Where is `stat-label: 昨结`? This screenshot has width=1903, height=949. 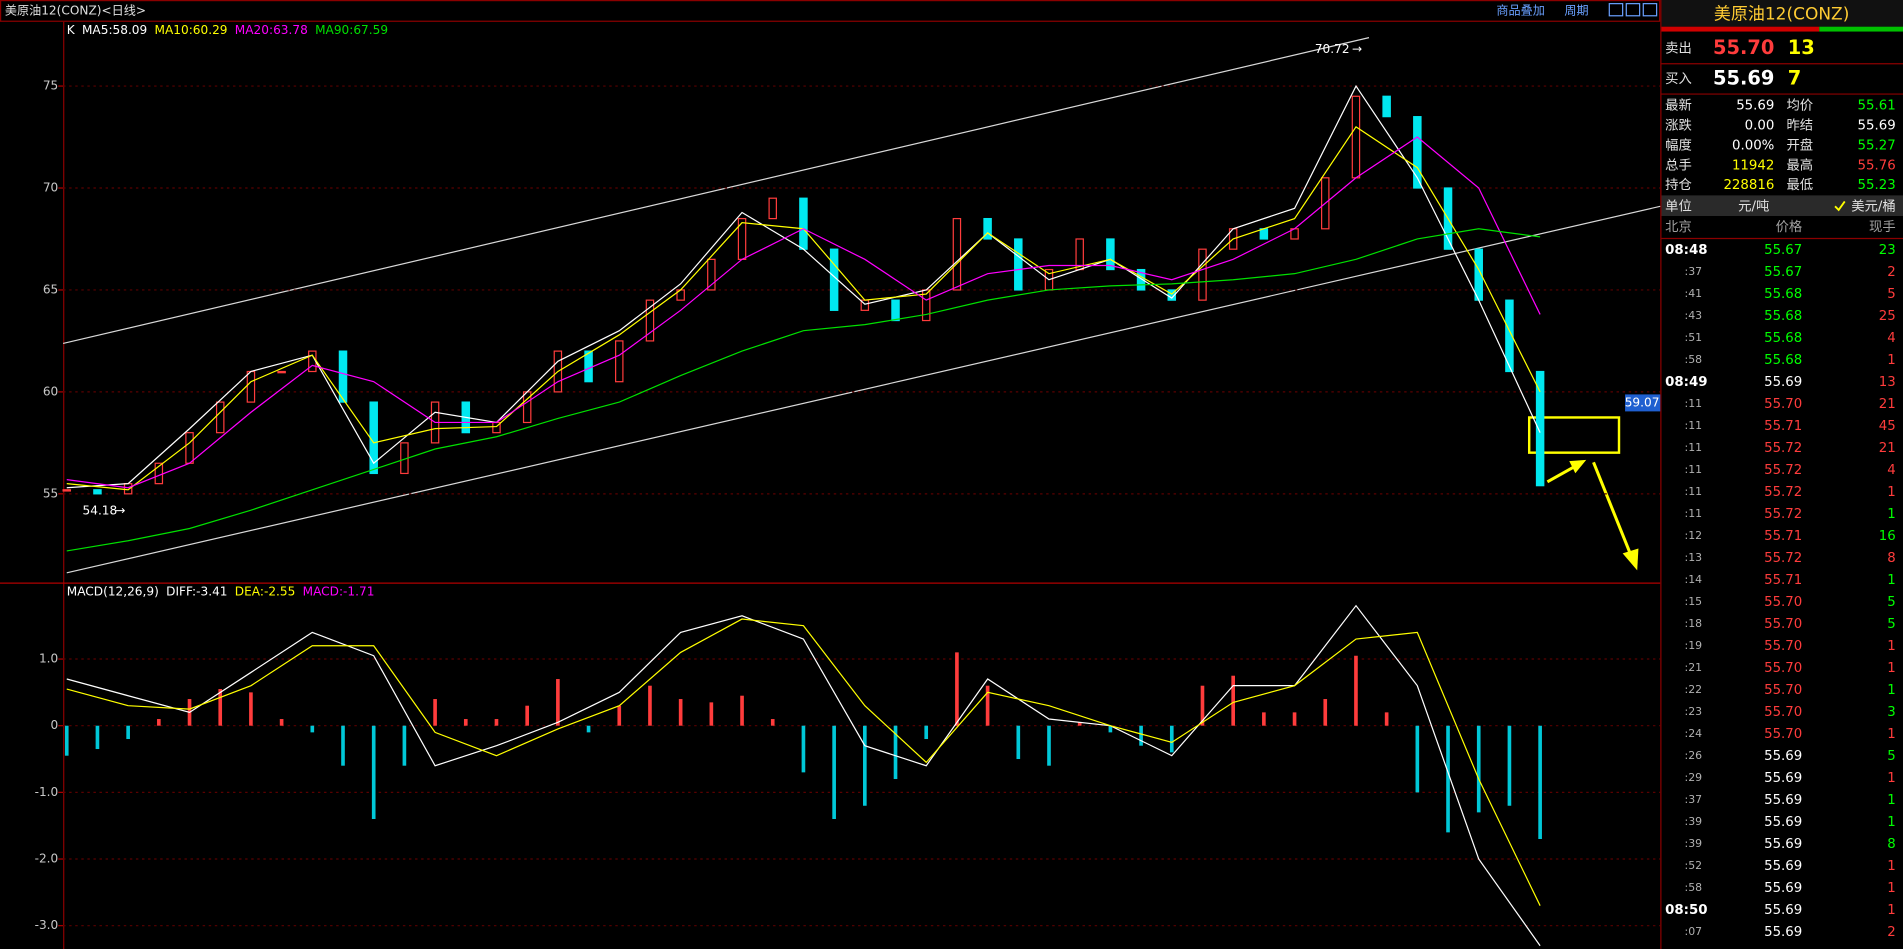 stat-label: 昨结 is located at coordinates (1799, 125).